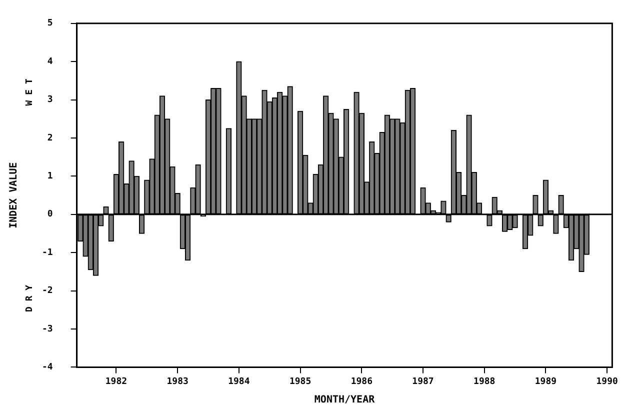  What do you see at coordinates (423, 381) in the screenshot?
I see `x-tick-label: 1987` at bounding box center [423, 381].